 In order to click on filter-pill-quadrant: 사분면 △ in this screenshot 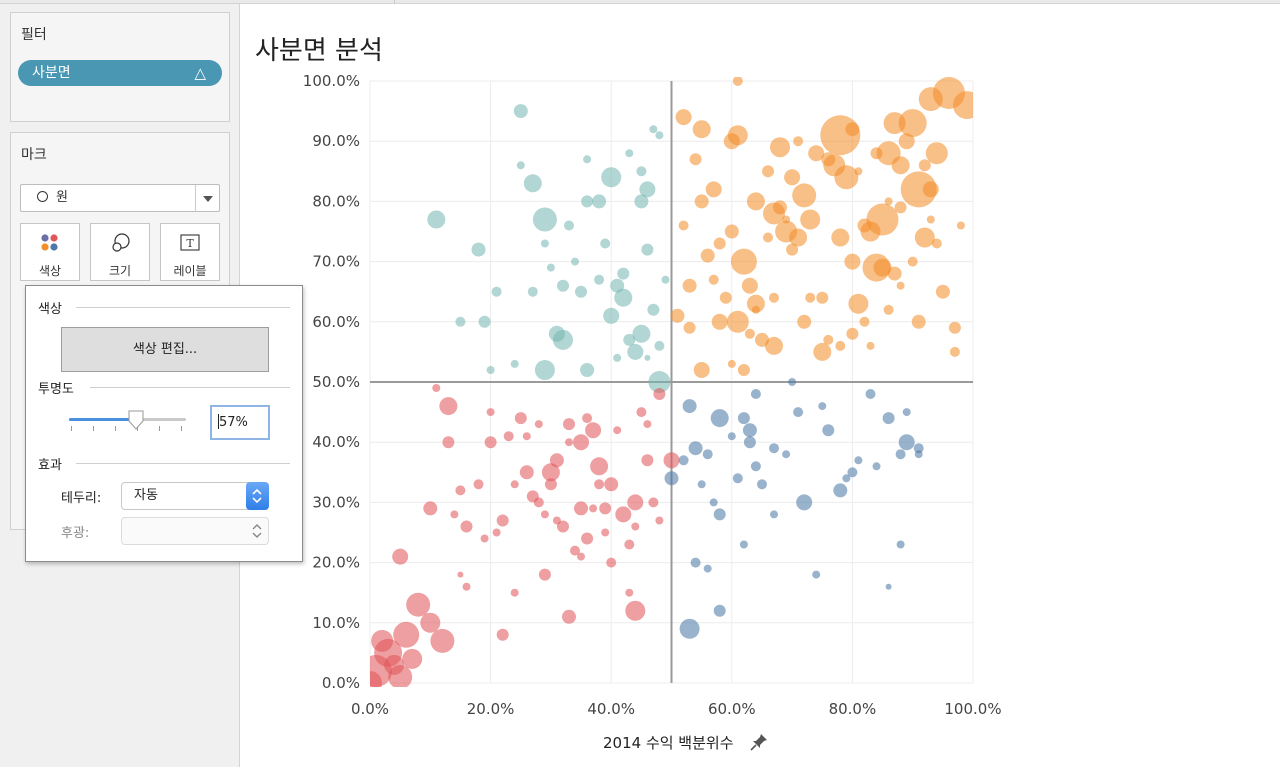, I will do `click(120, 73)`.